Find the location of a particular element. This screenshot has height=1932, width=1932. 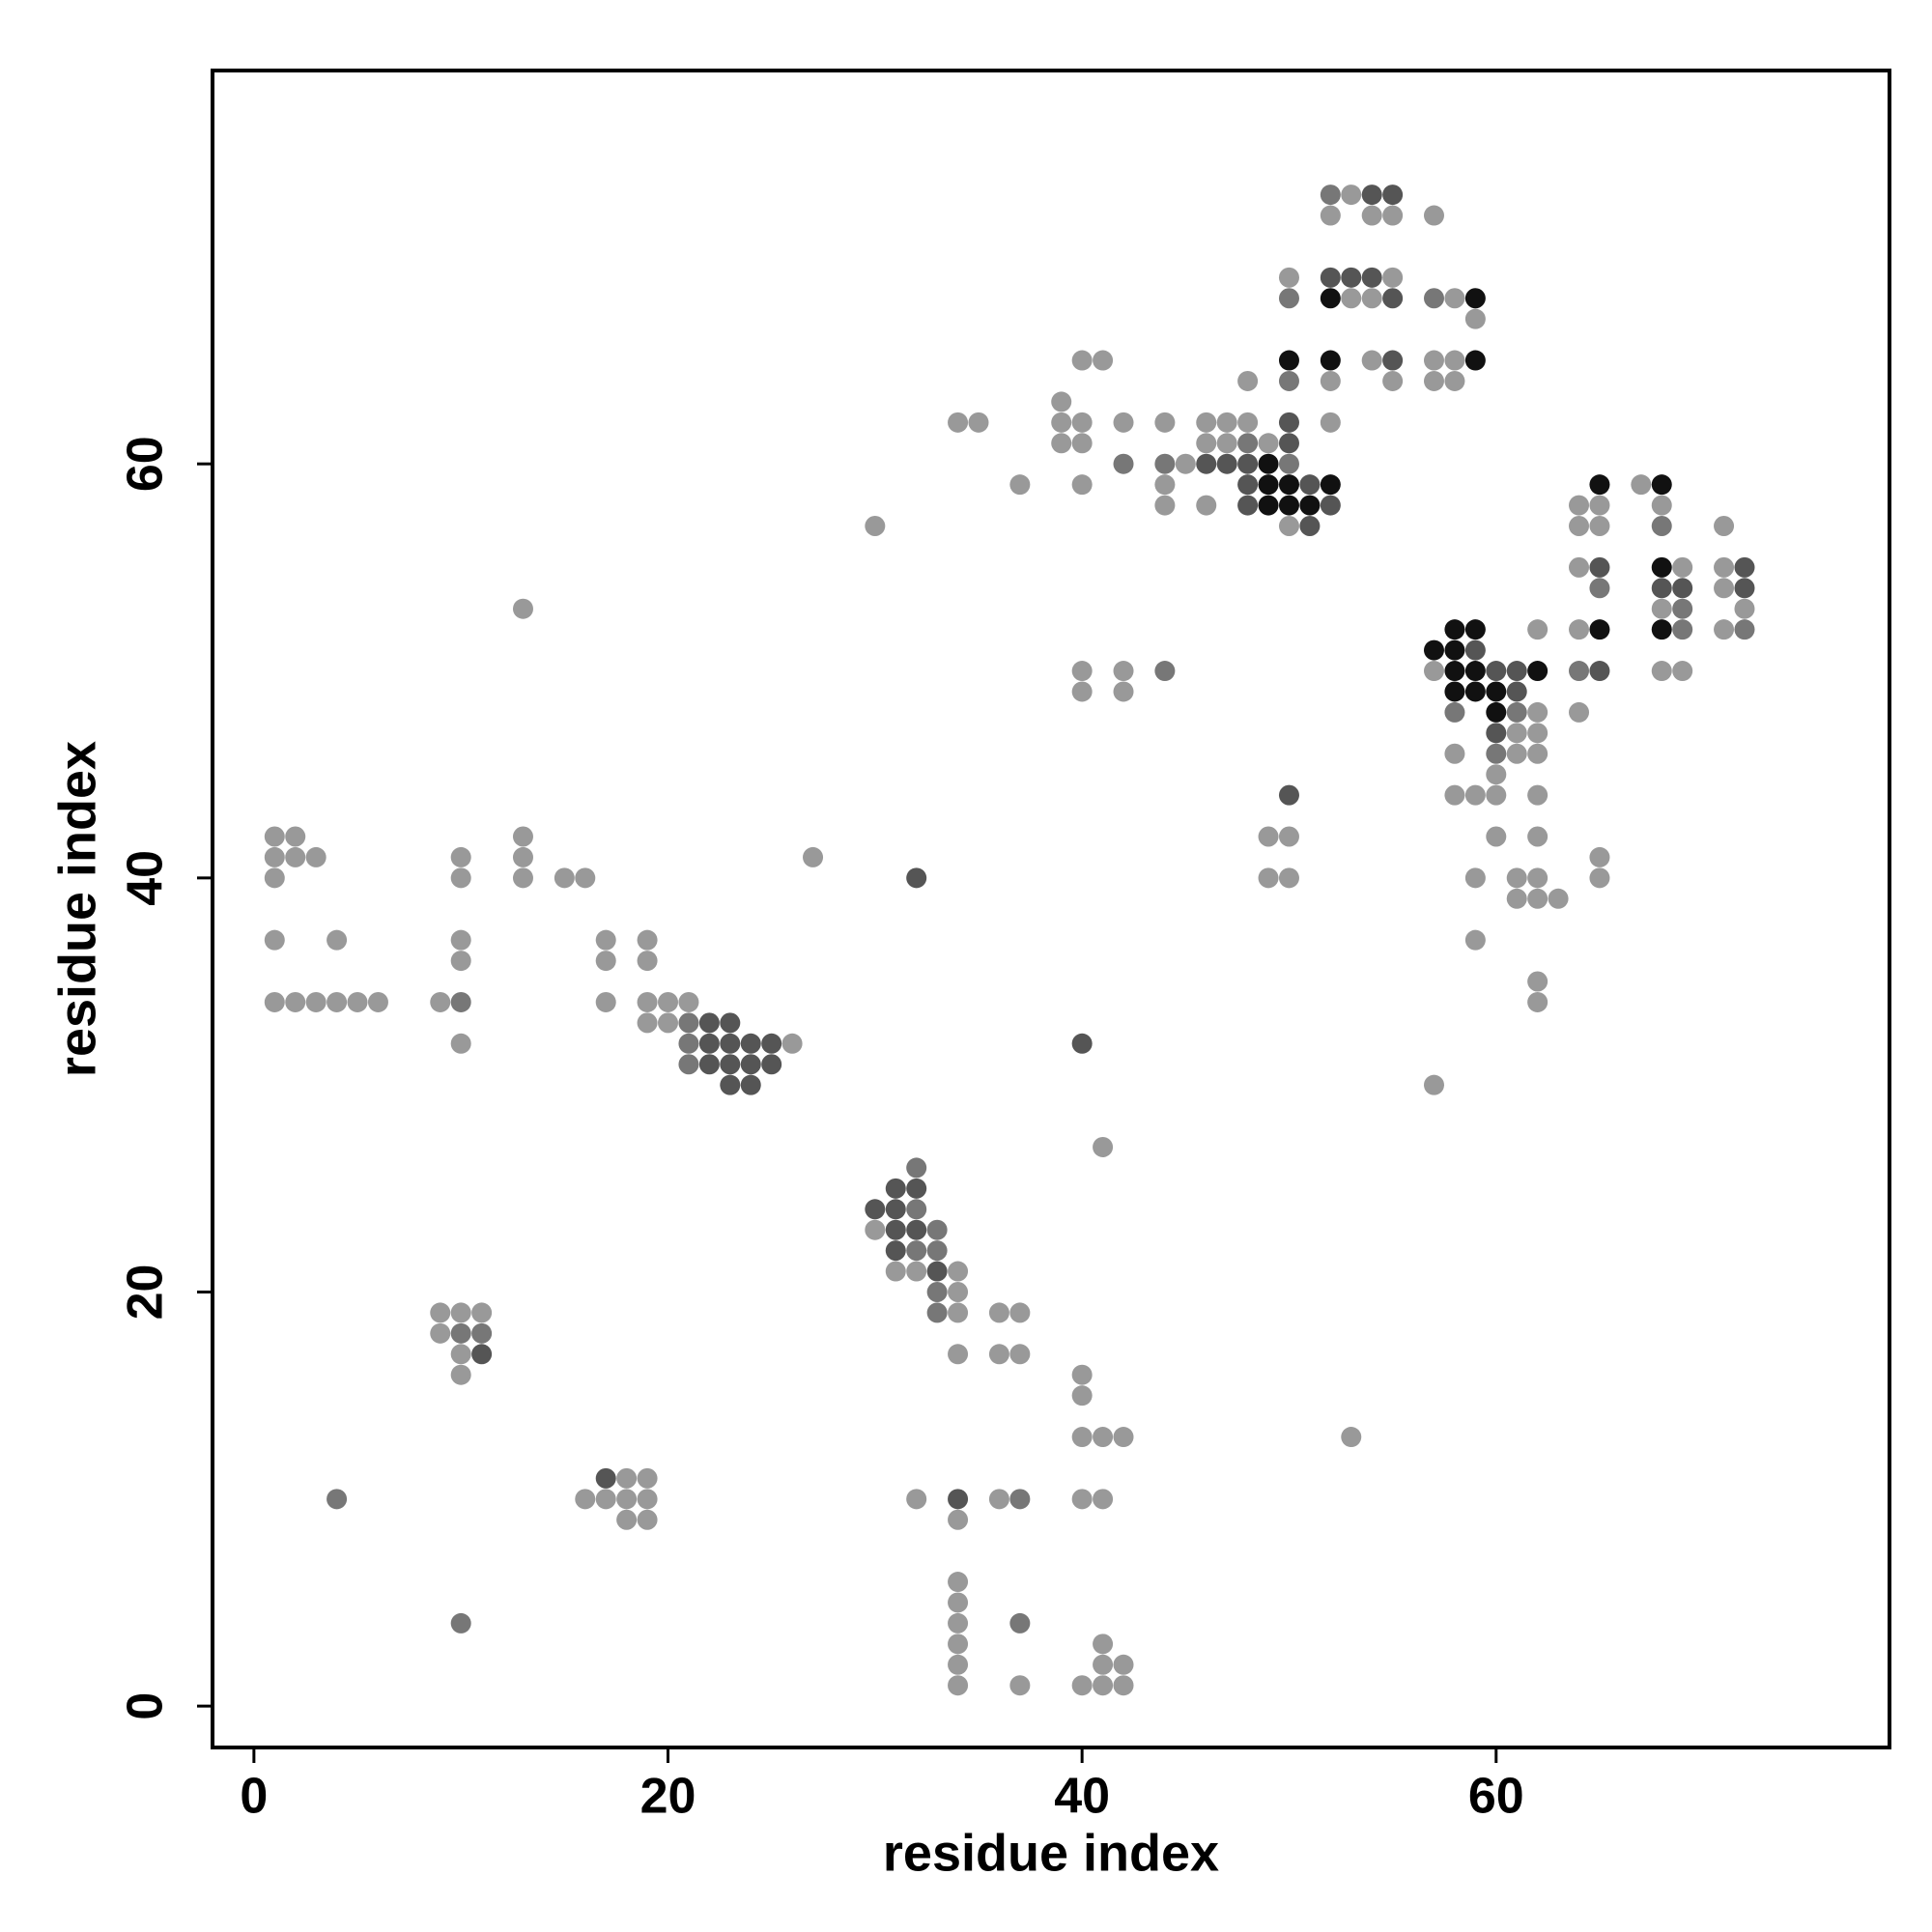

x-tick-label: 0 is located at coordinates (254, 1797).